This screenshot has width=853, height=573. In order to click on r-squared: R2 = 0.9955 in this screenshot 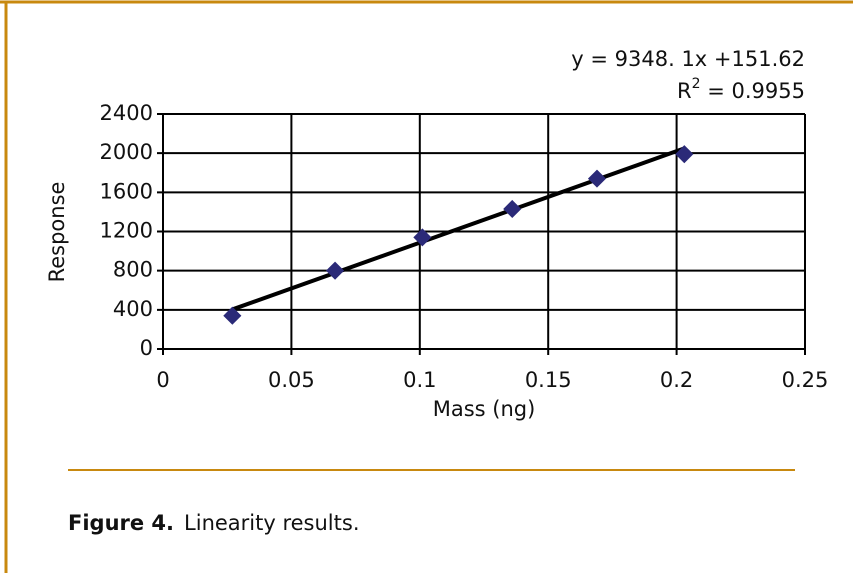, I will do `click(741, 89)`.